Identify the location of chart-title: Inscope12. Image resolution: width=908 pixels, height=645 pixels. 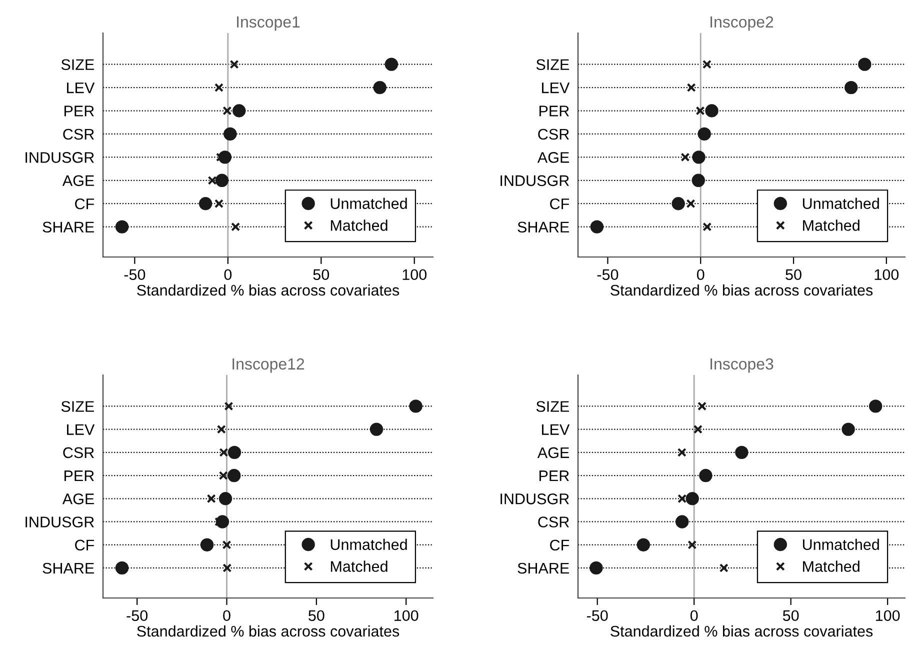
(268, 365).